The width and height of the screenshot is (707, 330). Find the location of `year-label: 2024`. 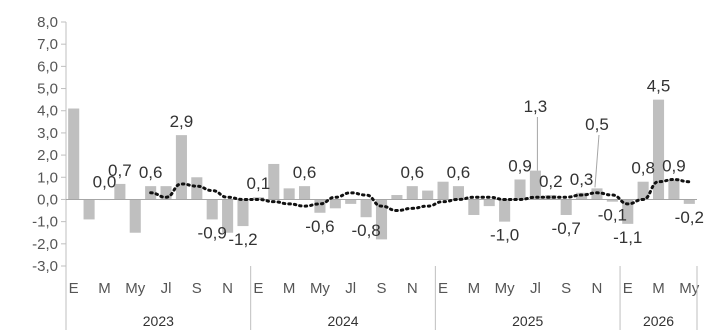

year-label: 2024 is located at coordinates (342, 321).